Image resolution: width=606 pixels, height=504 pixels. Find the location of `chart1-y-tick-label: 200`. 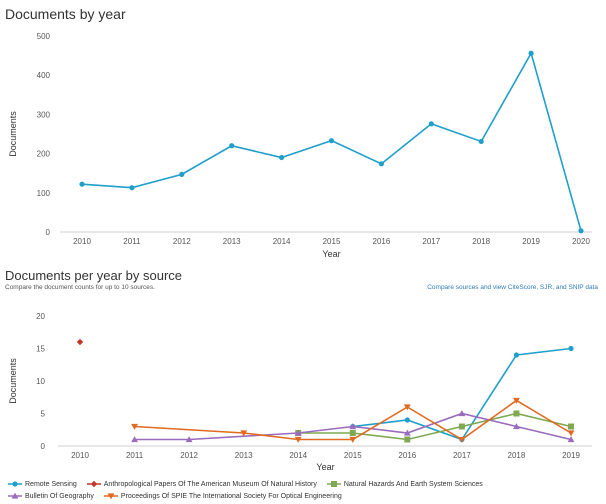

chart1-y-tick-label: 200 is located at coordinates (44, 154).